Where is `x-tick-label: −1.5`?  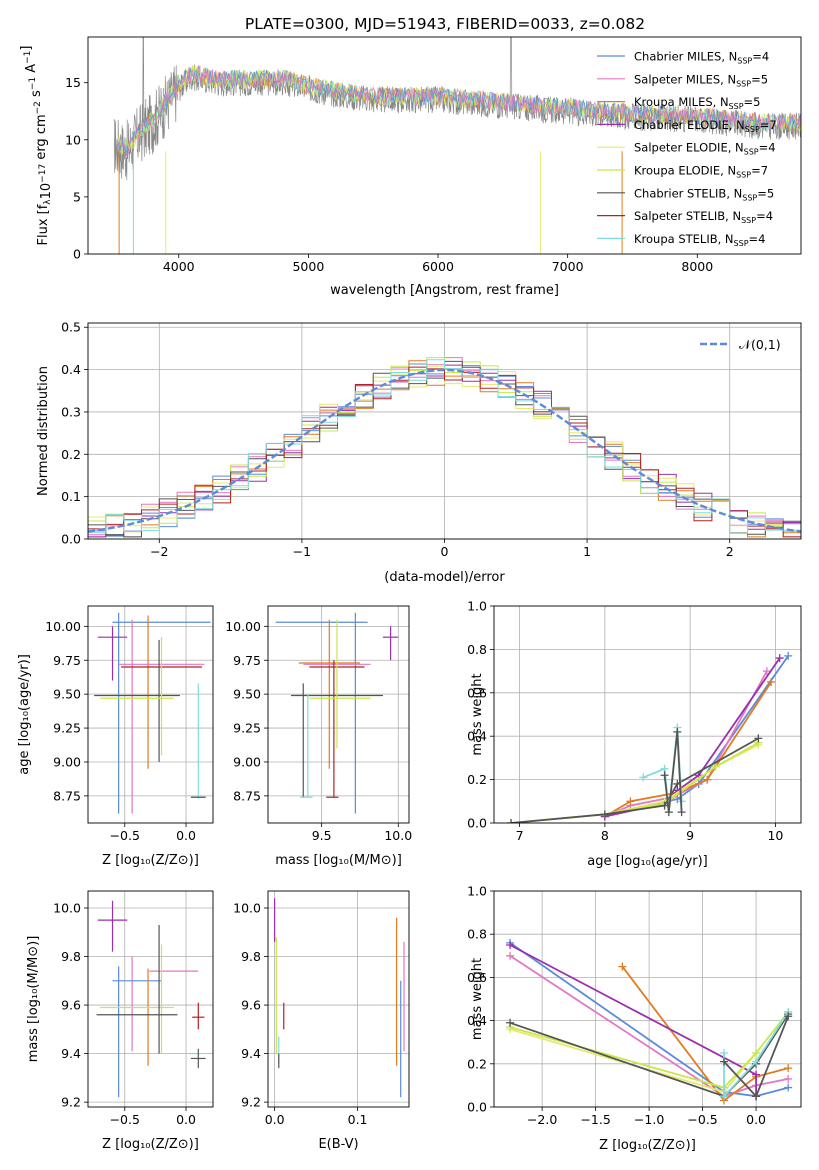 x-tick-label: −1.5 is located at coordinates (595, 1119).